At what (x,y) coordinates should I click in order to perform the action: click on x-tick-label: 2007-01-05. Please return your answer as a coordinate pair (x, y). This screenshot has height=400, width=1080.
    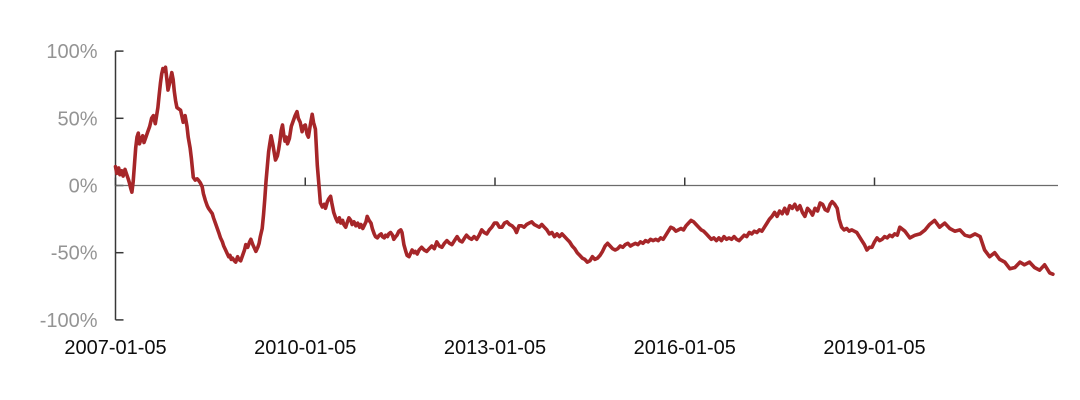
    Looking at the image, I should click on (115, 348).